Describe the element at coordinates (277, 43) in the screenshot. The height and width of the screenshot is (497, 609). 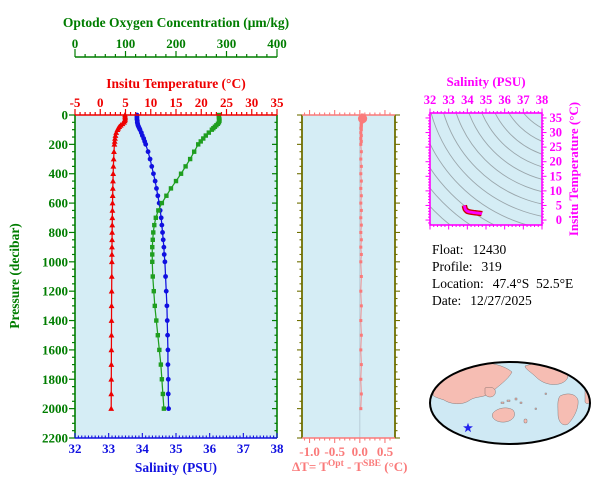
I see `oxygen-tick-label: 400` at that location.